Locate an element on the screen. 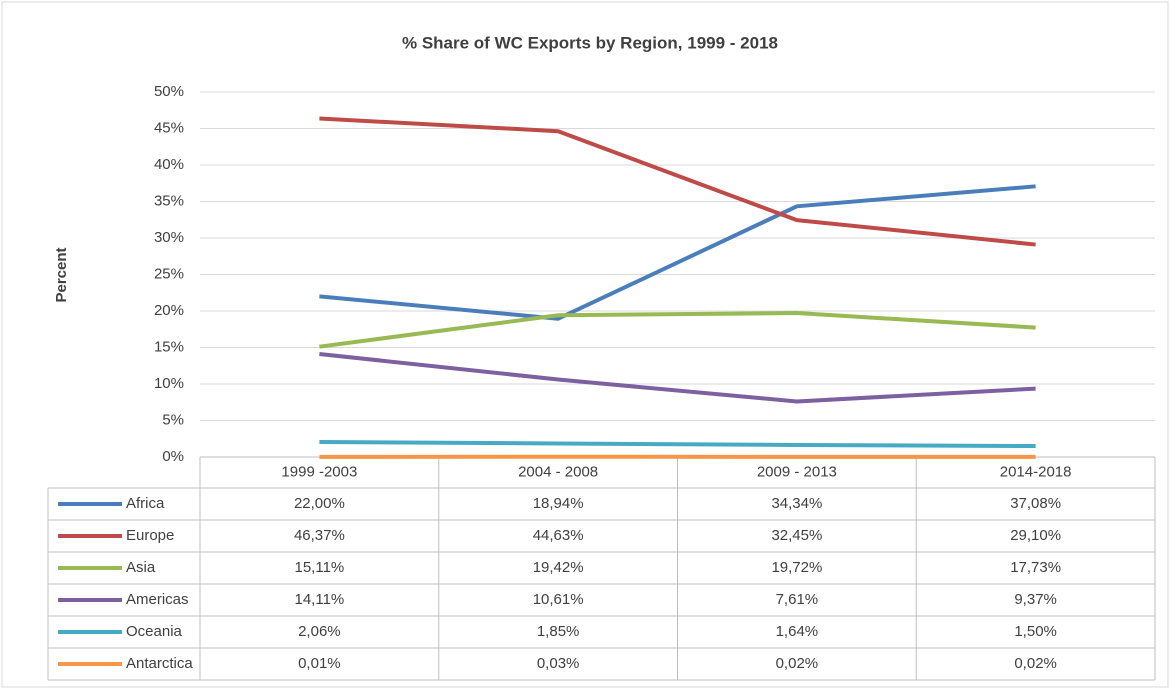 The image size is (1171, 690). table-cell: 15,11% is located at coordinates (319, 567).